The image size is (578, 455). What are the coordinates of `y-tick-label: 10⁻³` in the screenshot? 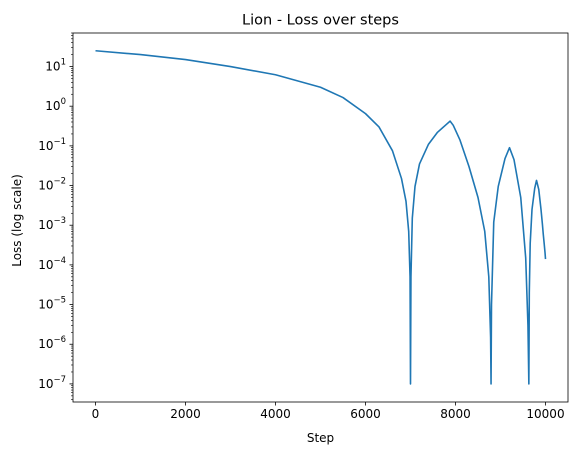 It's located at (52, 224).